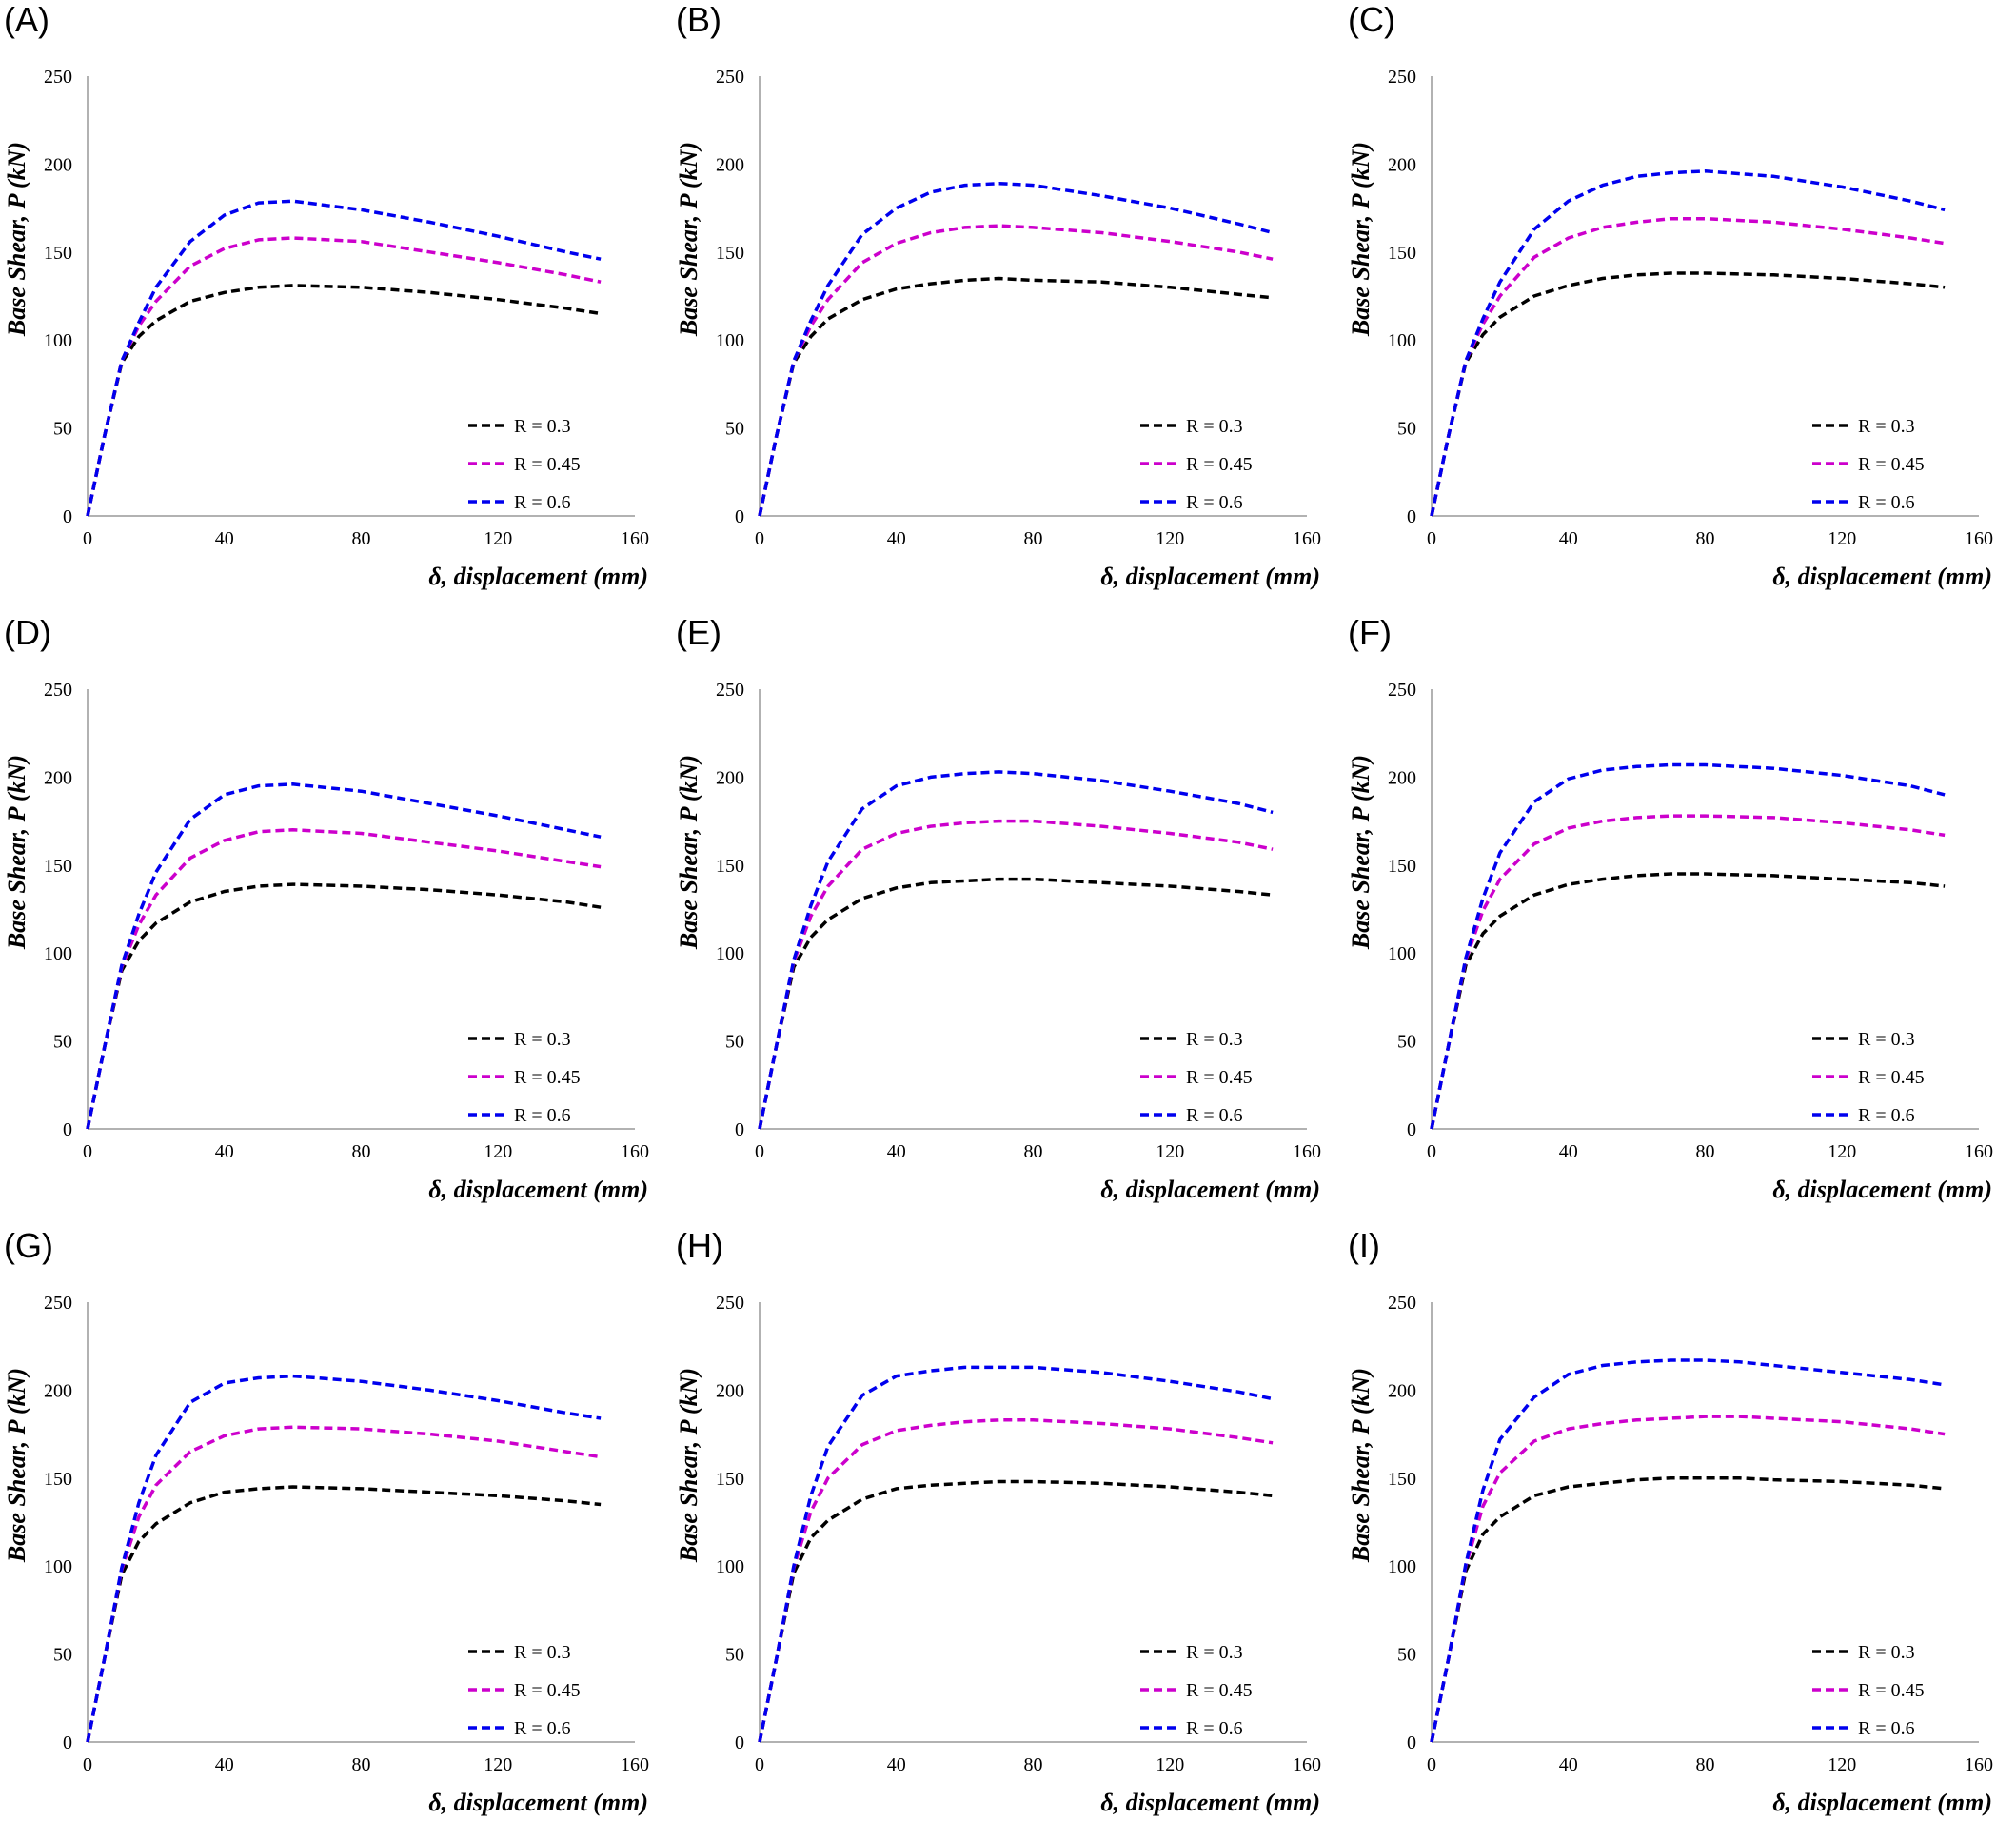 The width and height of the screenshot is (2016, 1840). I want to click on panel-label: (B), so click(699, 19).